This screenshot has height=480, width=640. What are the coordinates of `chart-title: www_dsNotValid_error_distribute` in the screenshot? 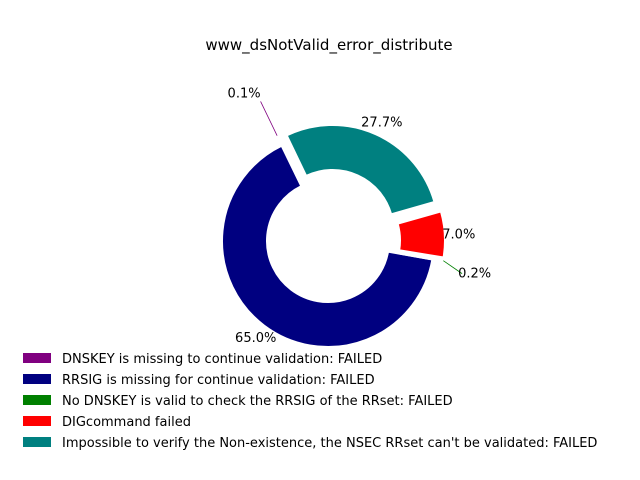 It's located at (328, 45).